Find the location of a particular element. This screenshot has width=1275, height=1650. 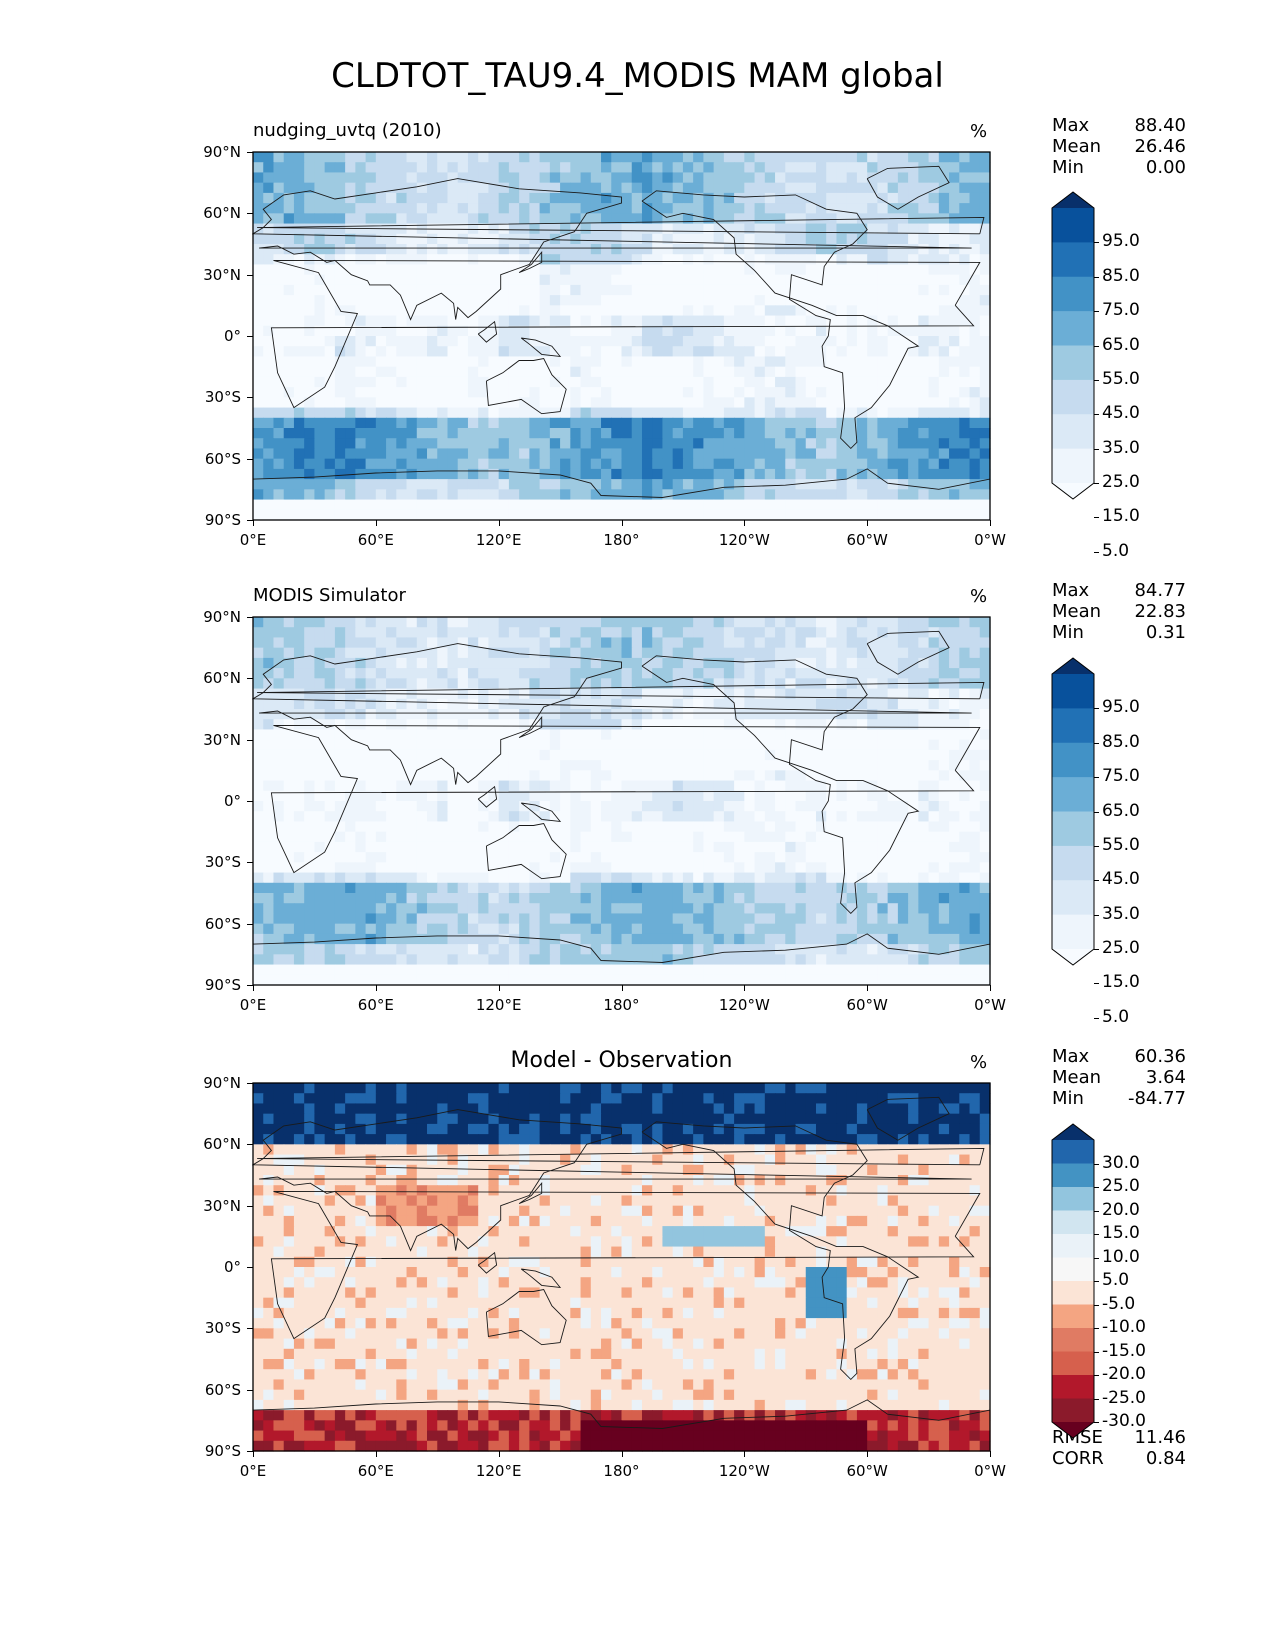

lat-tick-mark is located at coordinates (250, 214).